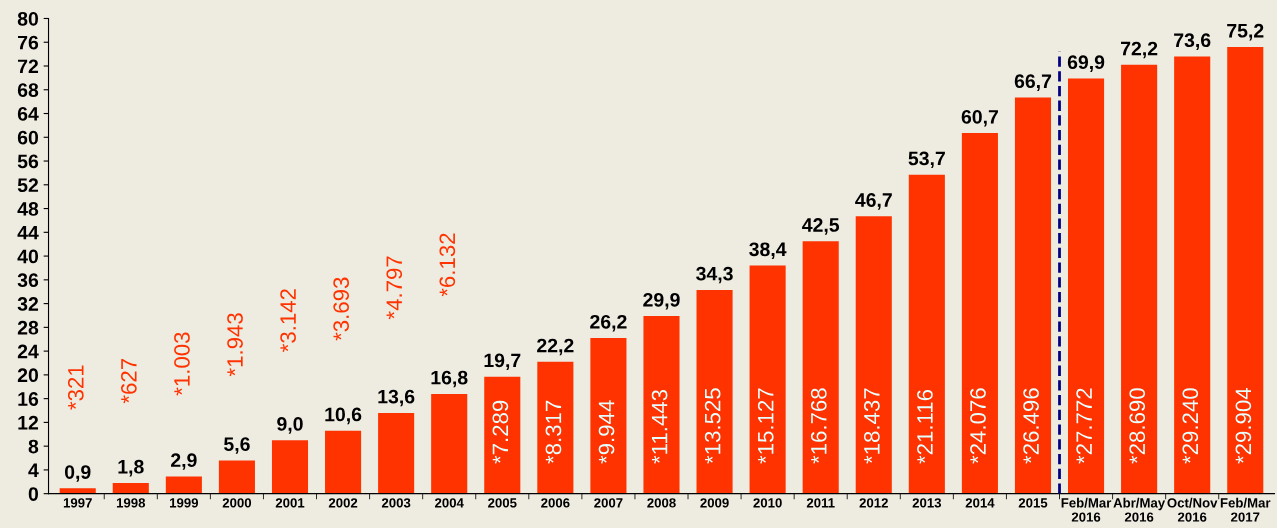 The width and height of the screenshot is (1277, 528). Describe the element at coordinates (502, 362) in the screenshot. I see `data-label: 19,7` at that location.